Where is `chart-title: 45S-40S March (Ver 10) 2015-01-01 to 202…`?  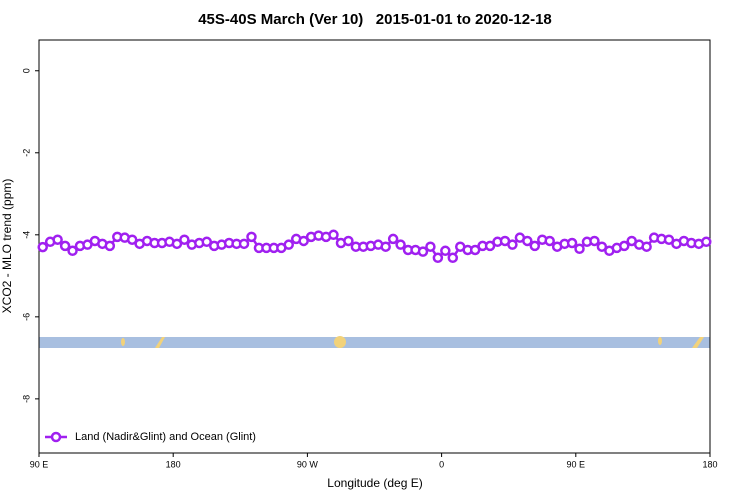 chart-title: 45S-40S March (Ver 10) 2015-01-01 to 202… is located at coordinates (375, 19).